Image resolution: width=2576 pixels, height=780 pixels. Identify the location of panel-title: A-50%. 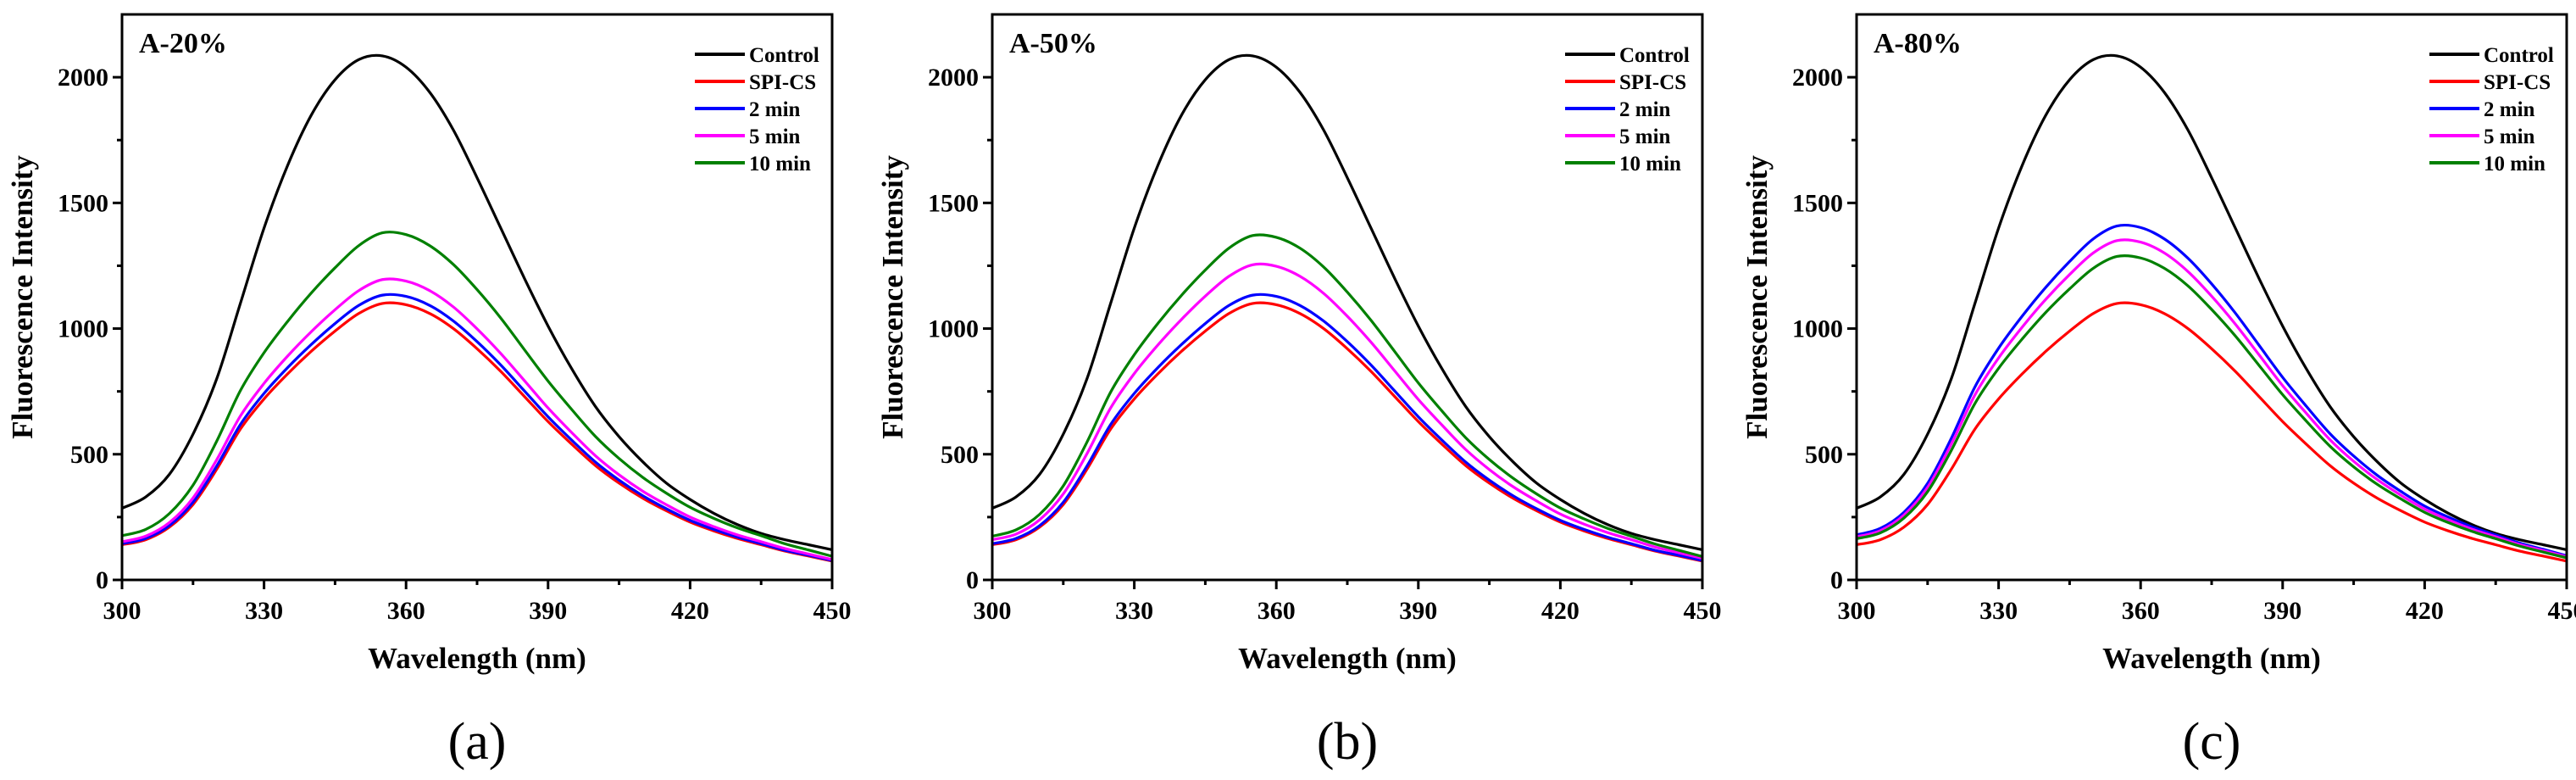
(1053, 43).